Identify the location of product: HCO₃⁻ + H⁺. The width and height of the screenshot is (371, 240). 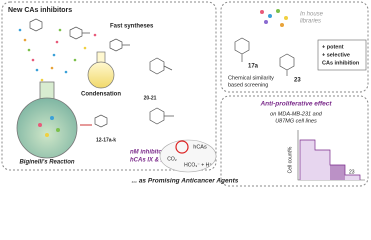
(198, 165).